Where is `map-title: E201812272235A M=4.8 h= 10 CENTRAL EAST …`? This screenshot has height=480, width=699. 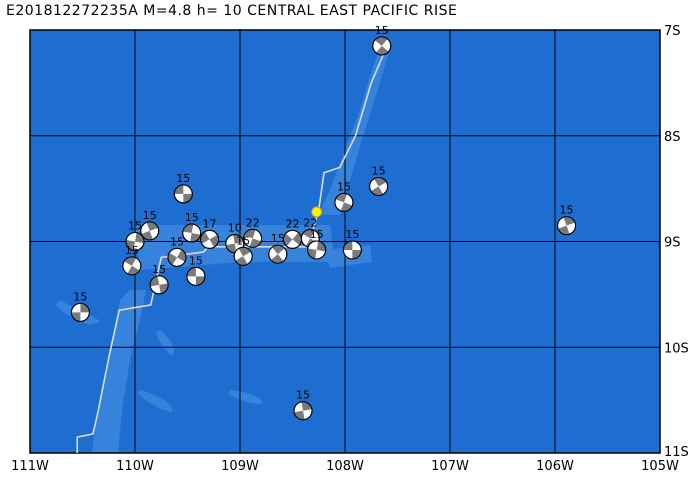
map-title: E201812272235A M=4.8 h= 10 CENTRAL EAST … is located at coordinates (232, 11).